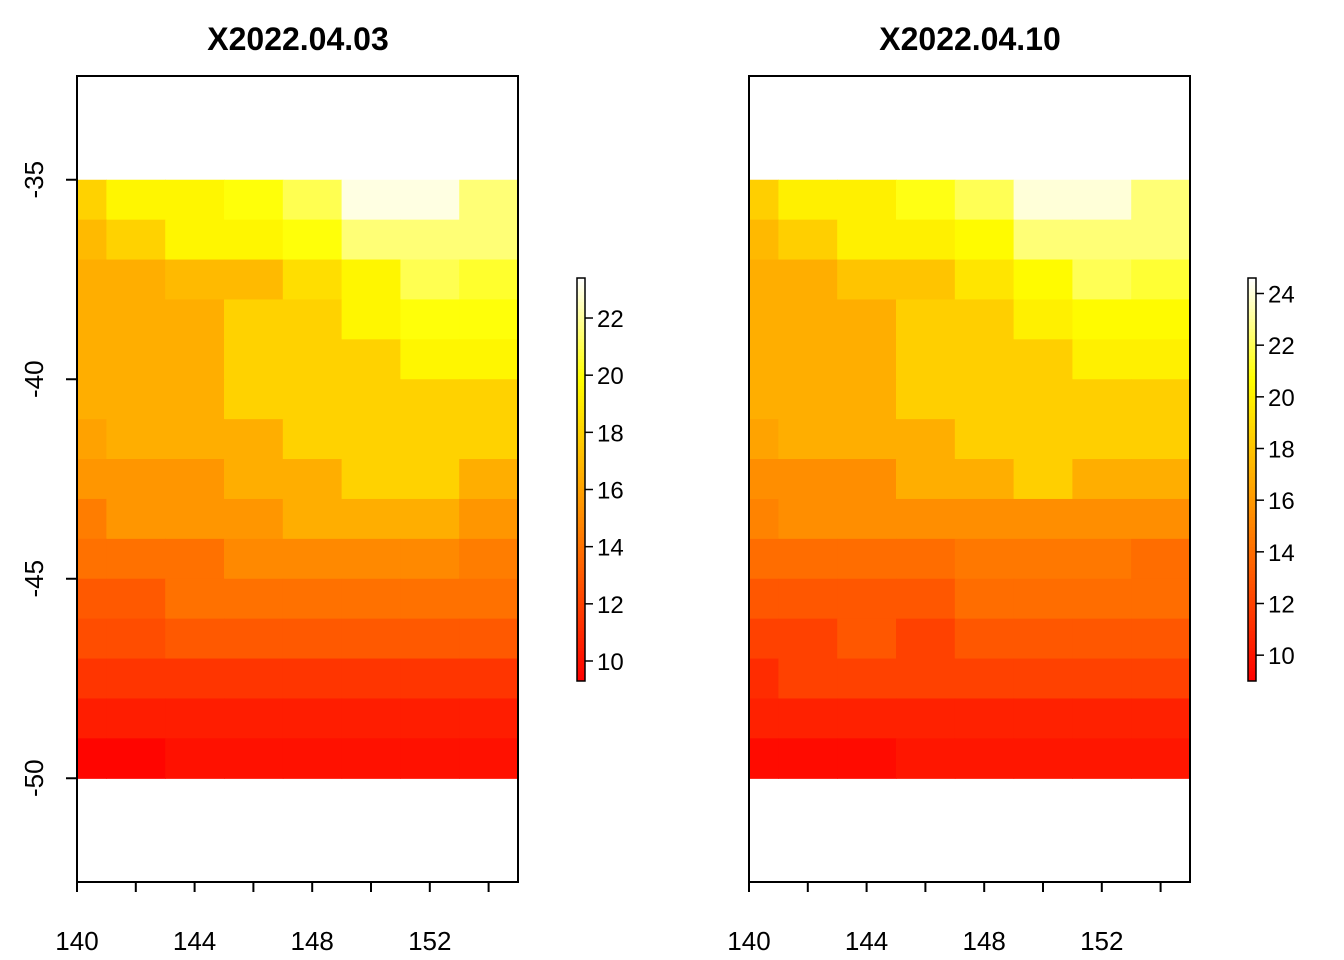 This screenshot has height=960, width=1344. Describe the element at coordinates (600, 479) in the screenshot. I see `colorbar: 10 12 14 16 18 20 22` at that location.